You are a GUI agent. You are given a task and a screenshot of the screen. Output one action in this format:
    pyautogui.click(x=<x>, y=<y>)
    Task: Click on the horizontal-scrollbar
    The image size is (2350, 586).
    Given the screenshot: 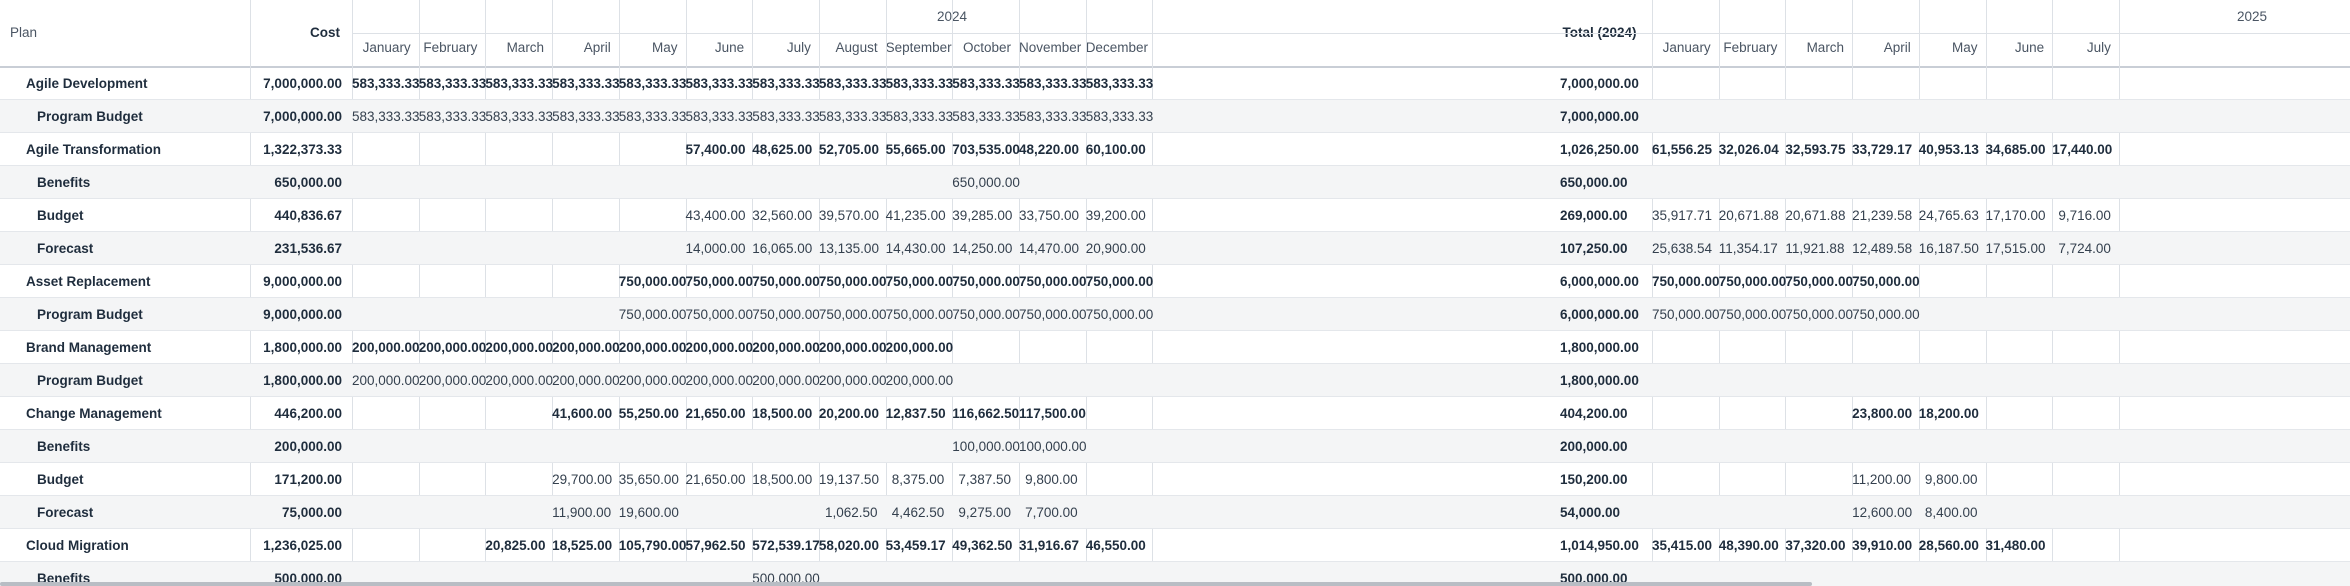 What is the action you would take?
    pyautogui.click(x=906, y=584)
    